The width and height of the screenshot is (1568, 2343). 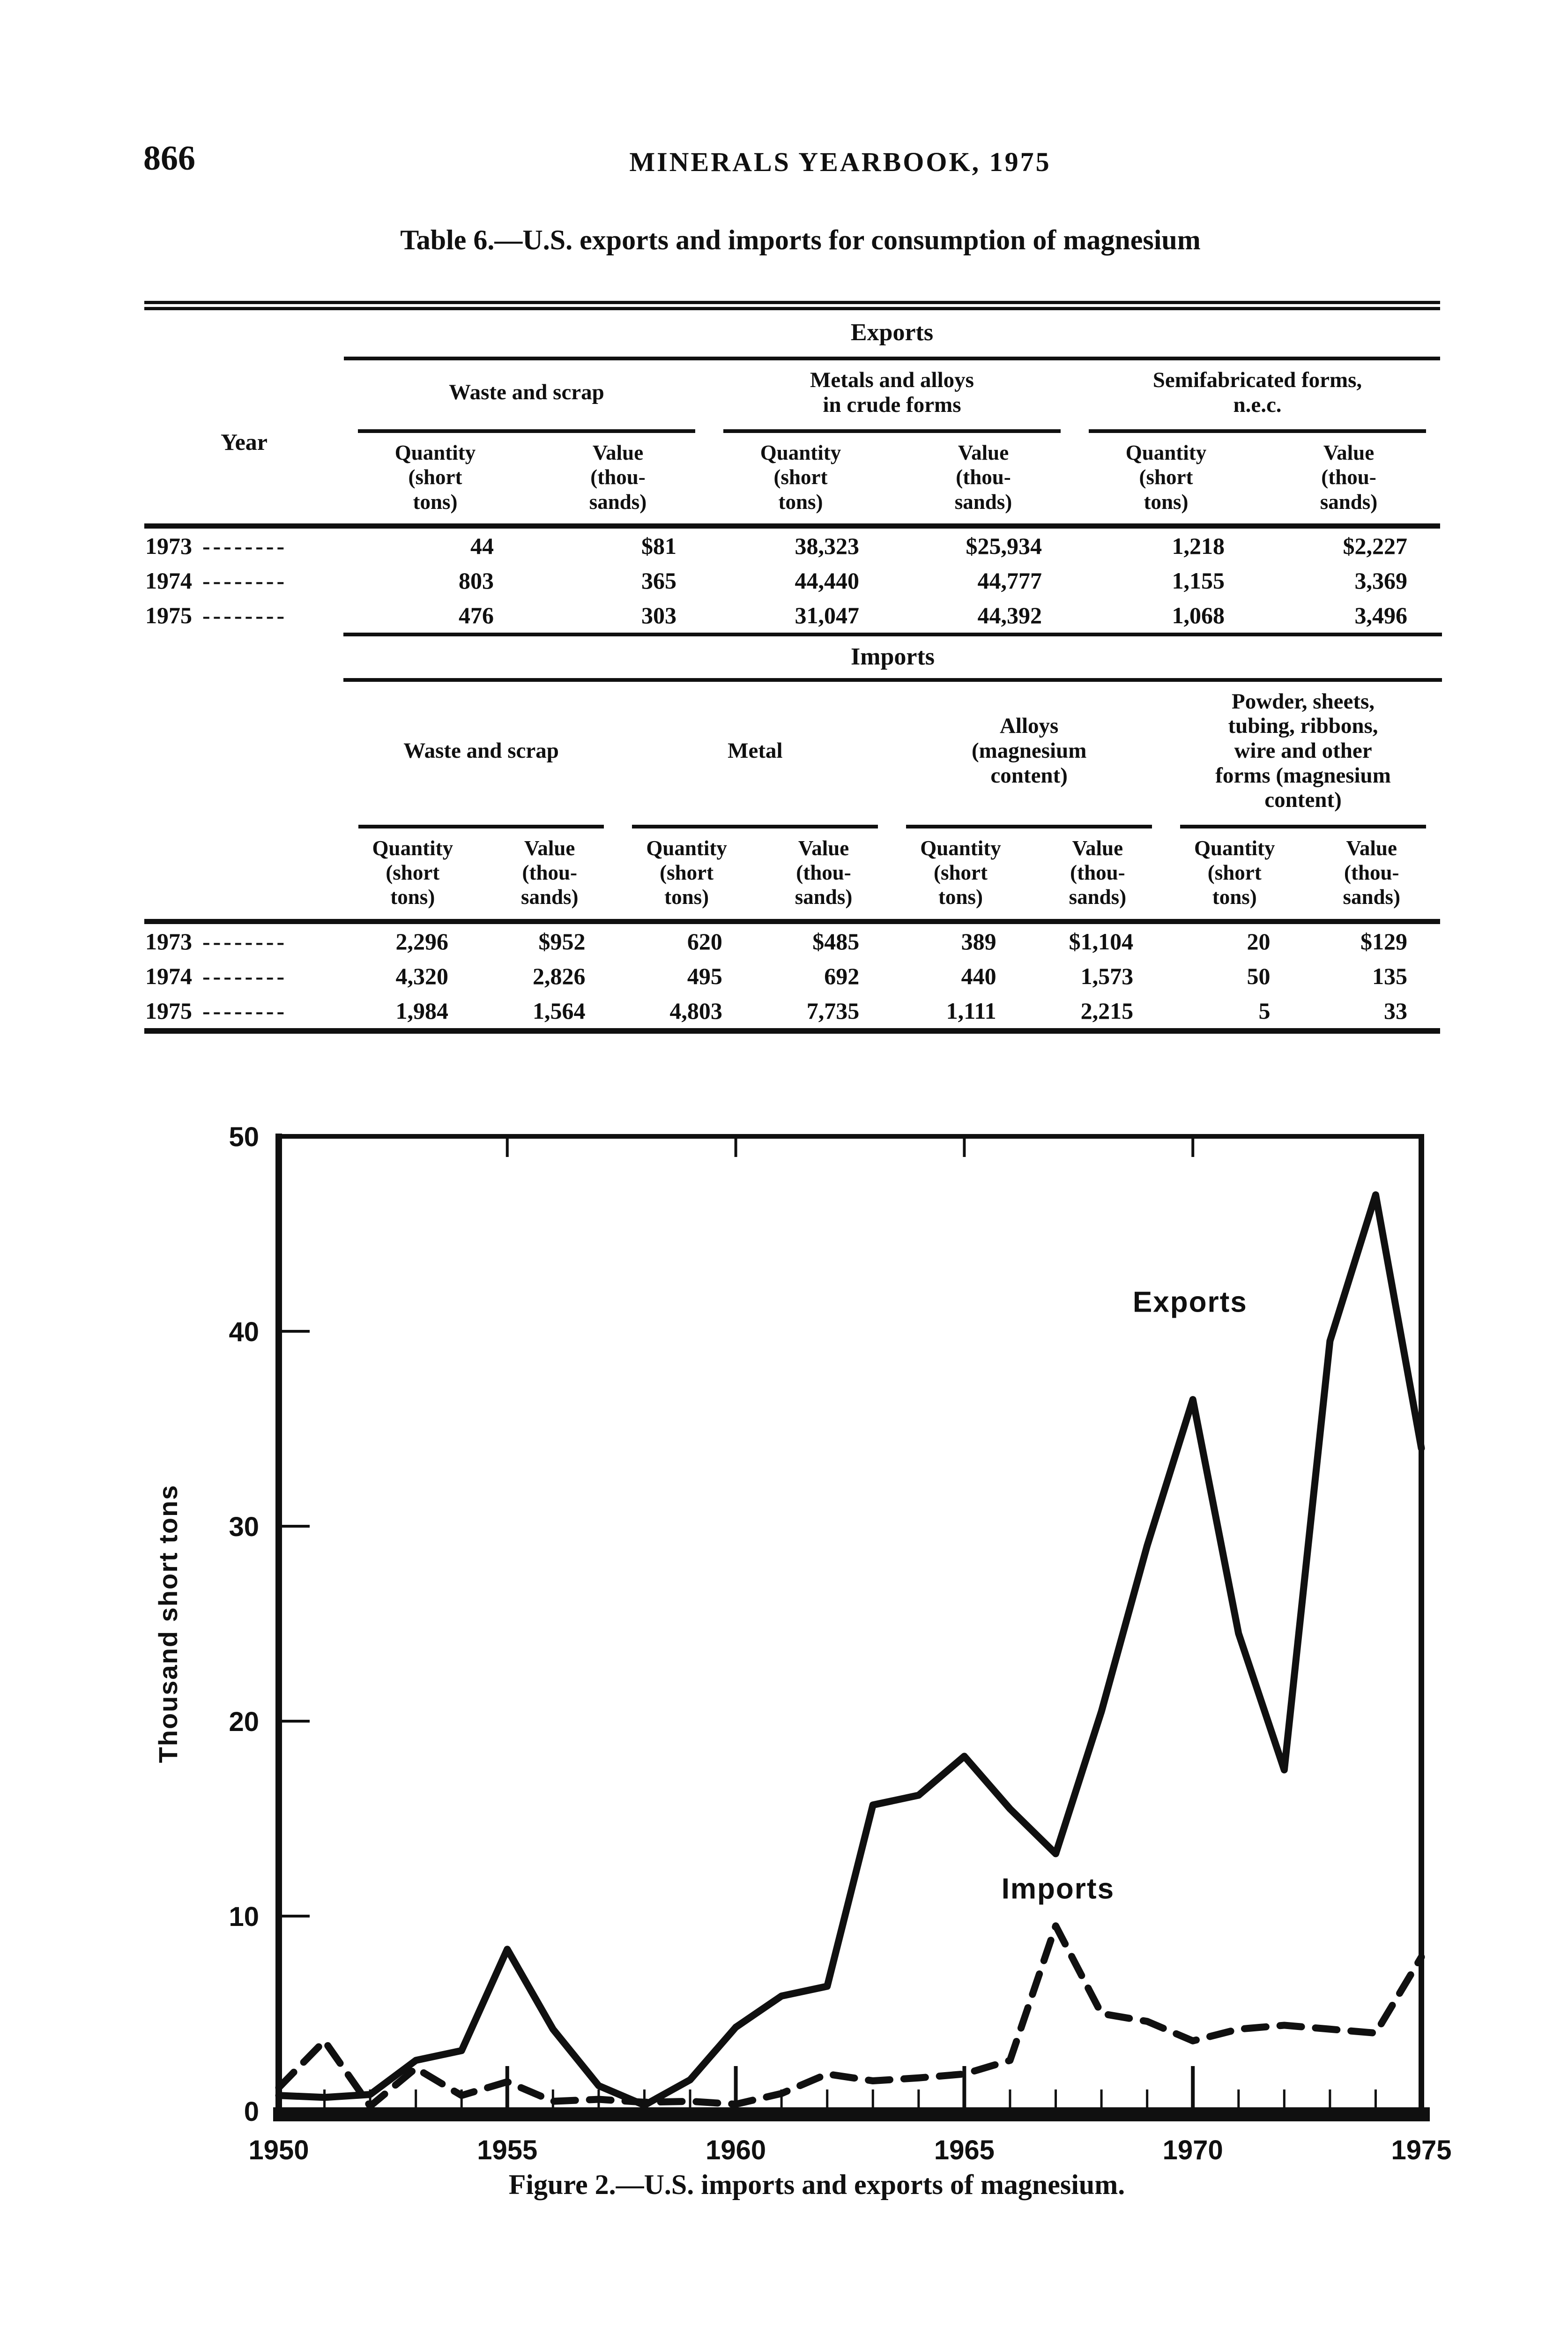 I want to click on value-cell: 20, so click(x=1259, y=941).